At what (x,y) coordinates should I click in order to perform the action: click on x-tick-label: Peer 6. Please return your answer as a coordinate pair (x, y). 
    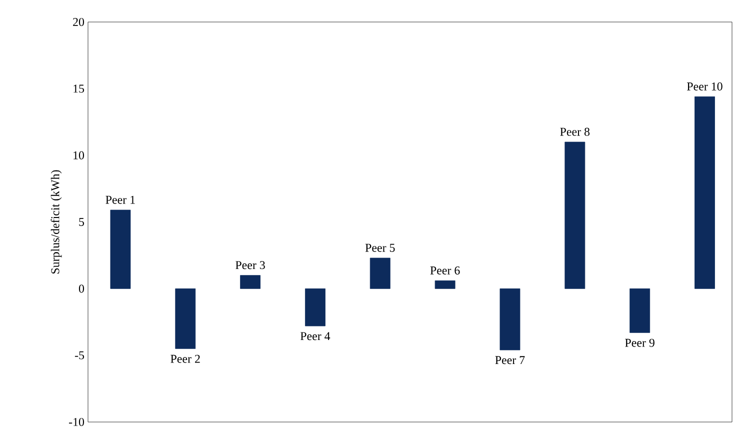
    Looking at the image, I should click on (445, 270).